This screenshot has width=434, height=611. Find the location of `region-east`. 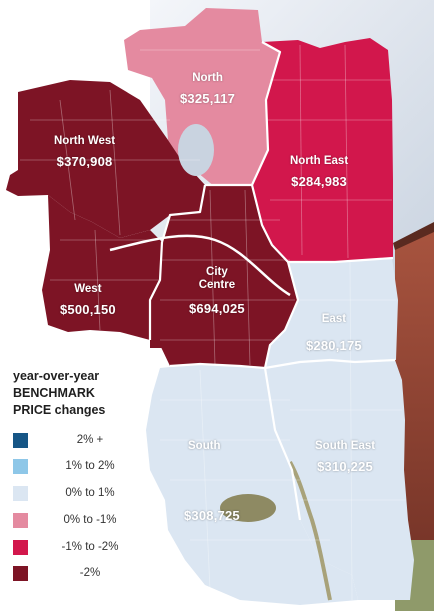

region-east is located at coordinates (331, 313).